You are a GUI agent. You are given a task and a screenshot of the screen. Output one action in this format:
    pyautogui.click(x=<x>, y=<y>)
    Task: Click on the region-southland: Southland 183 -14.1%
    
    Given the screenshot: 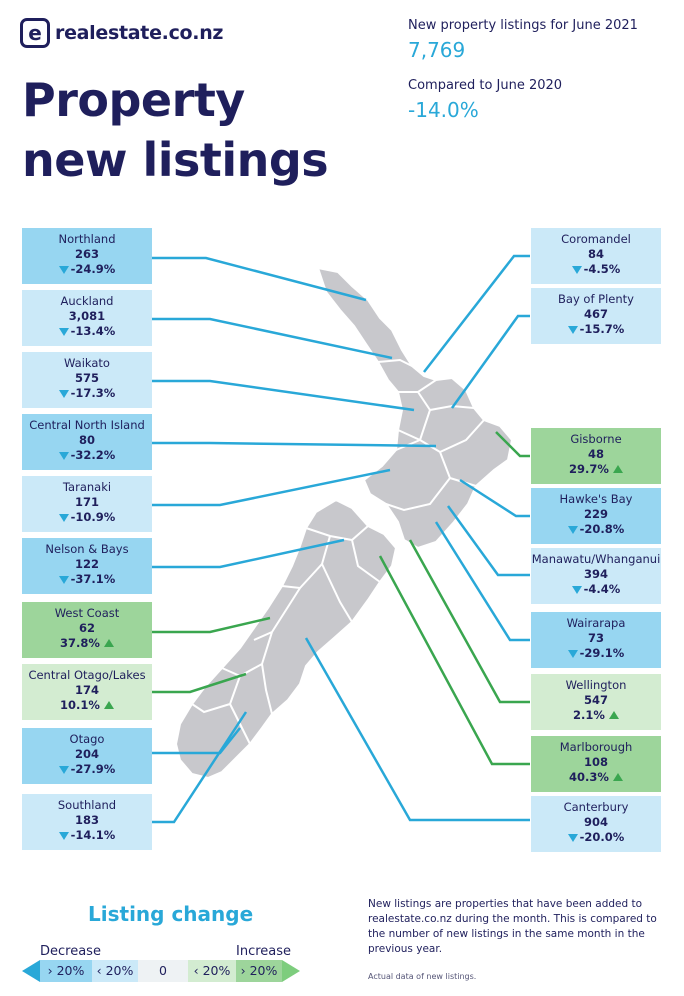 What is the action you would take?
    pyautogui.click(x=87, y=822)
    